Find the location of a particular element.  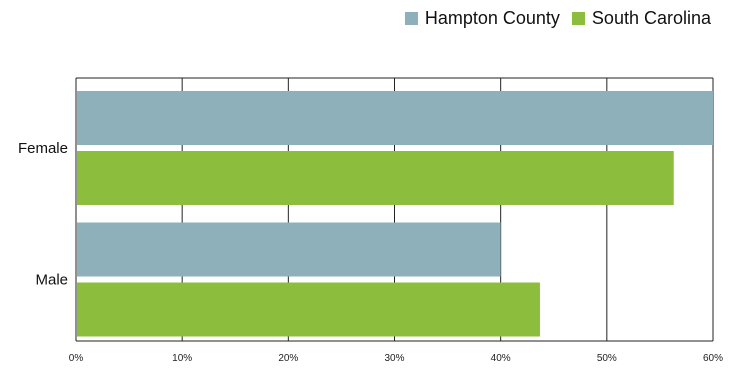

x-tick-label: 30% is located at coordinates (394, 358).